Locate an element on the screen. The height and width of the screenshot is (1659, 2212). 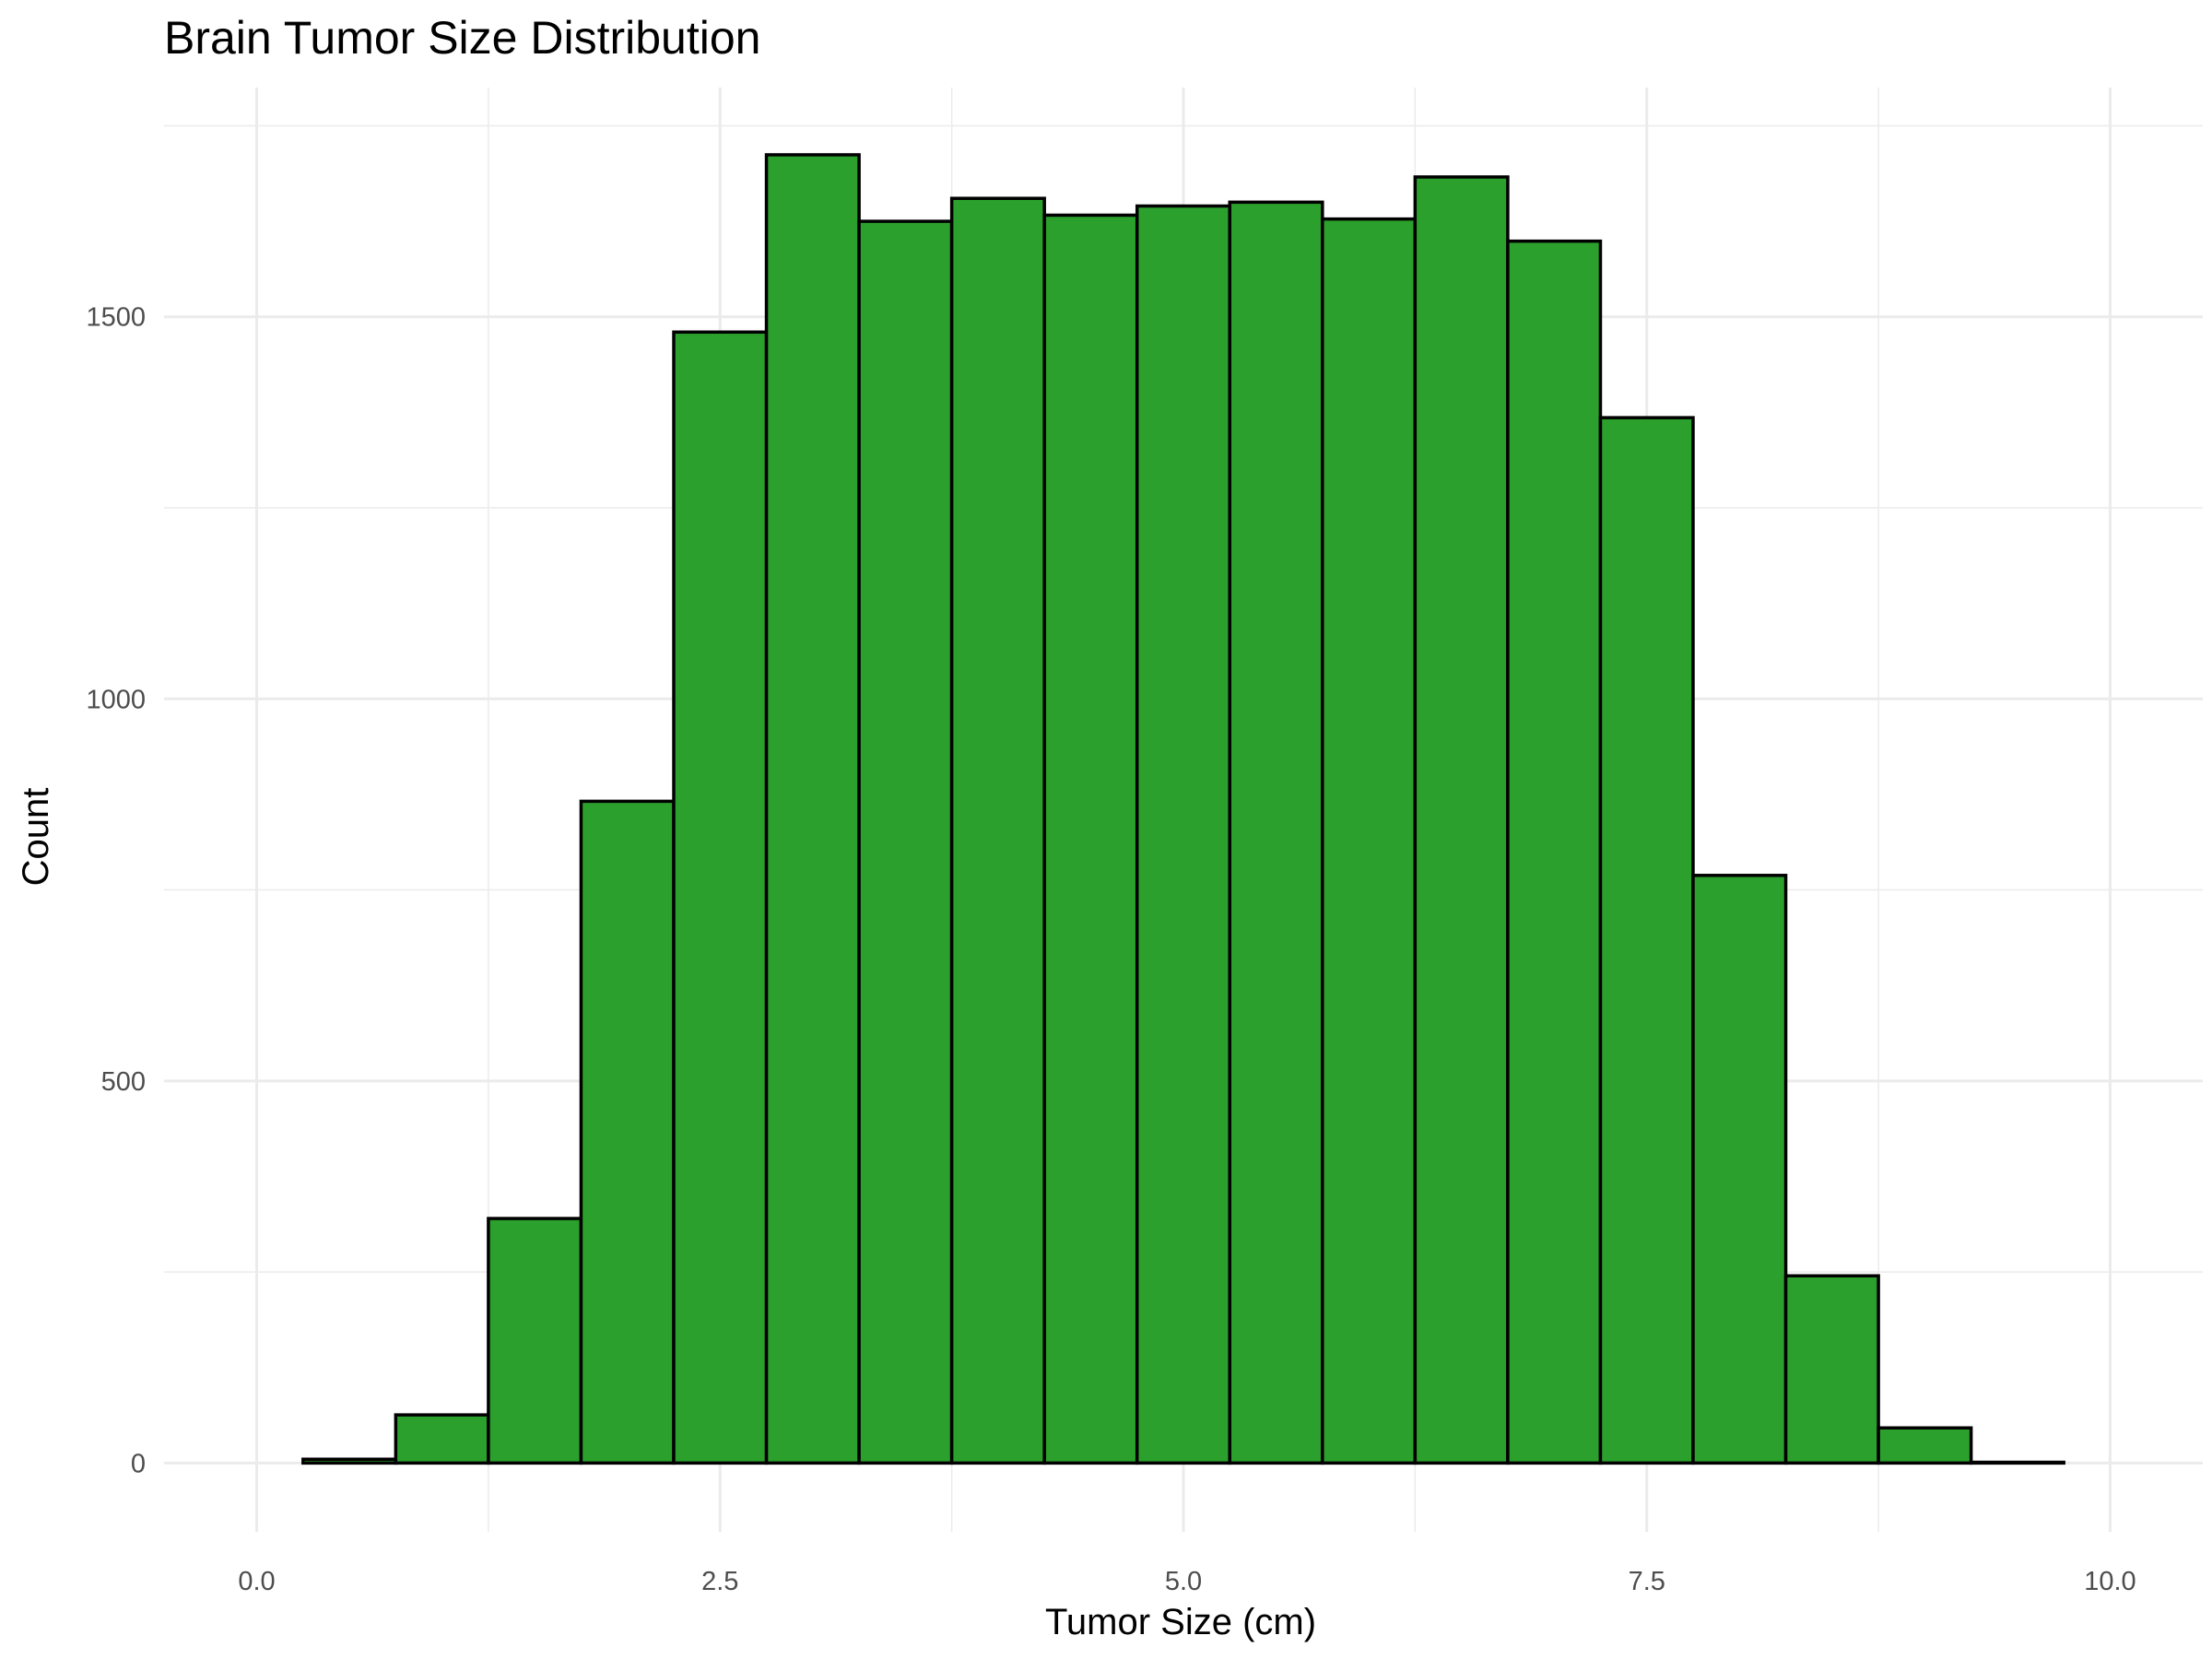
x-axis-ticks: 0.0 2.5 5.0 7.5 10.0 is located at coordinates (1187, 1581).